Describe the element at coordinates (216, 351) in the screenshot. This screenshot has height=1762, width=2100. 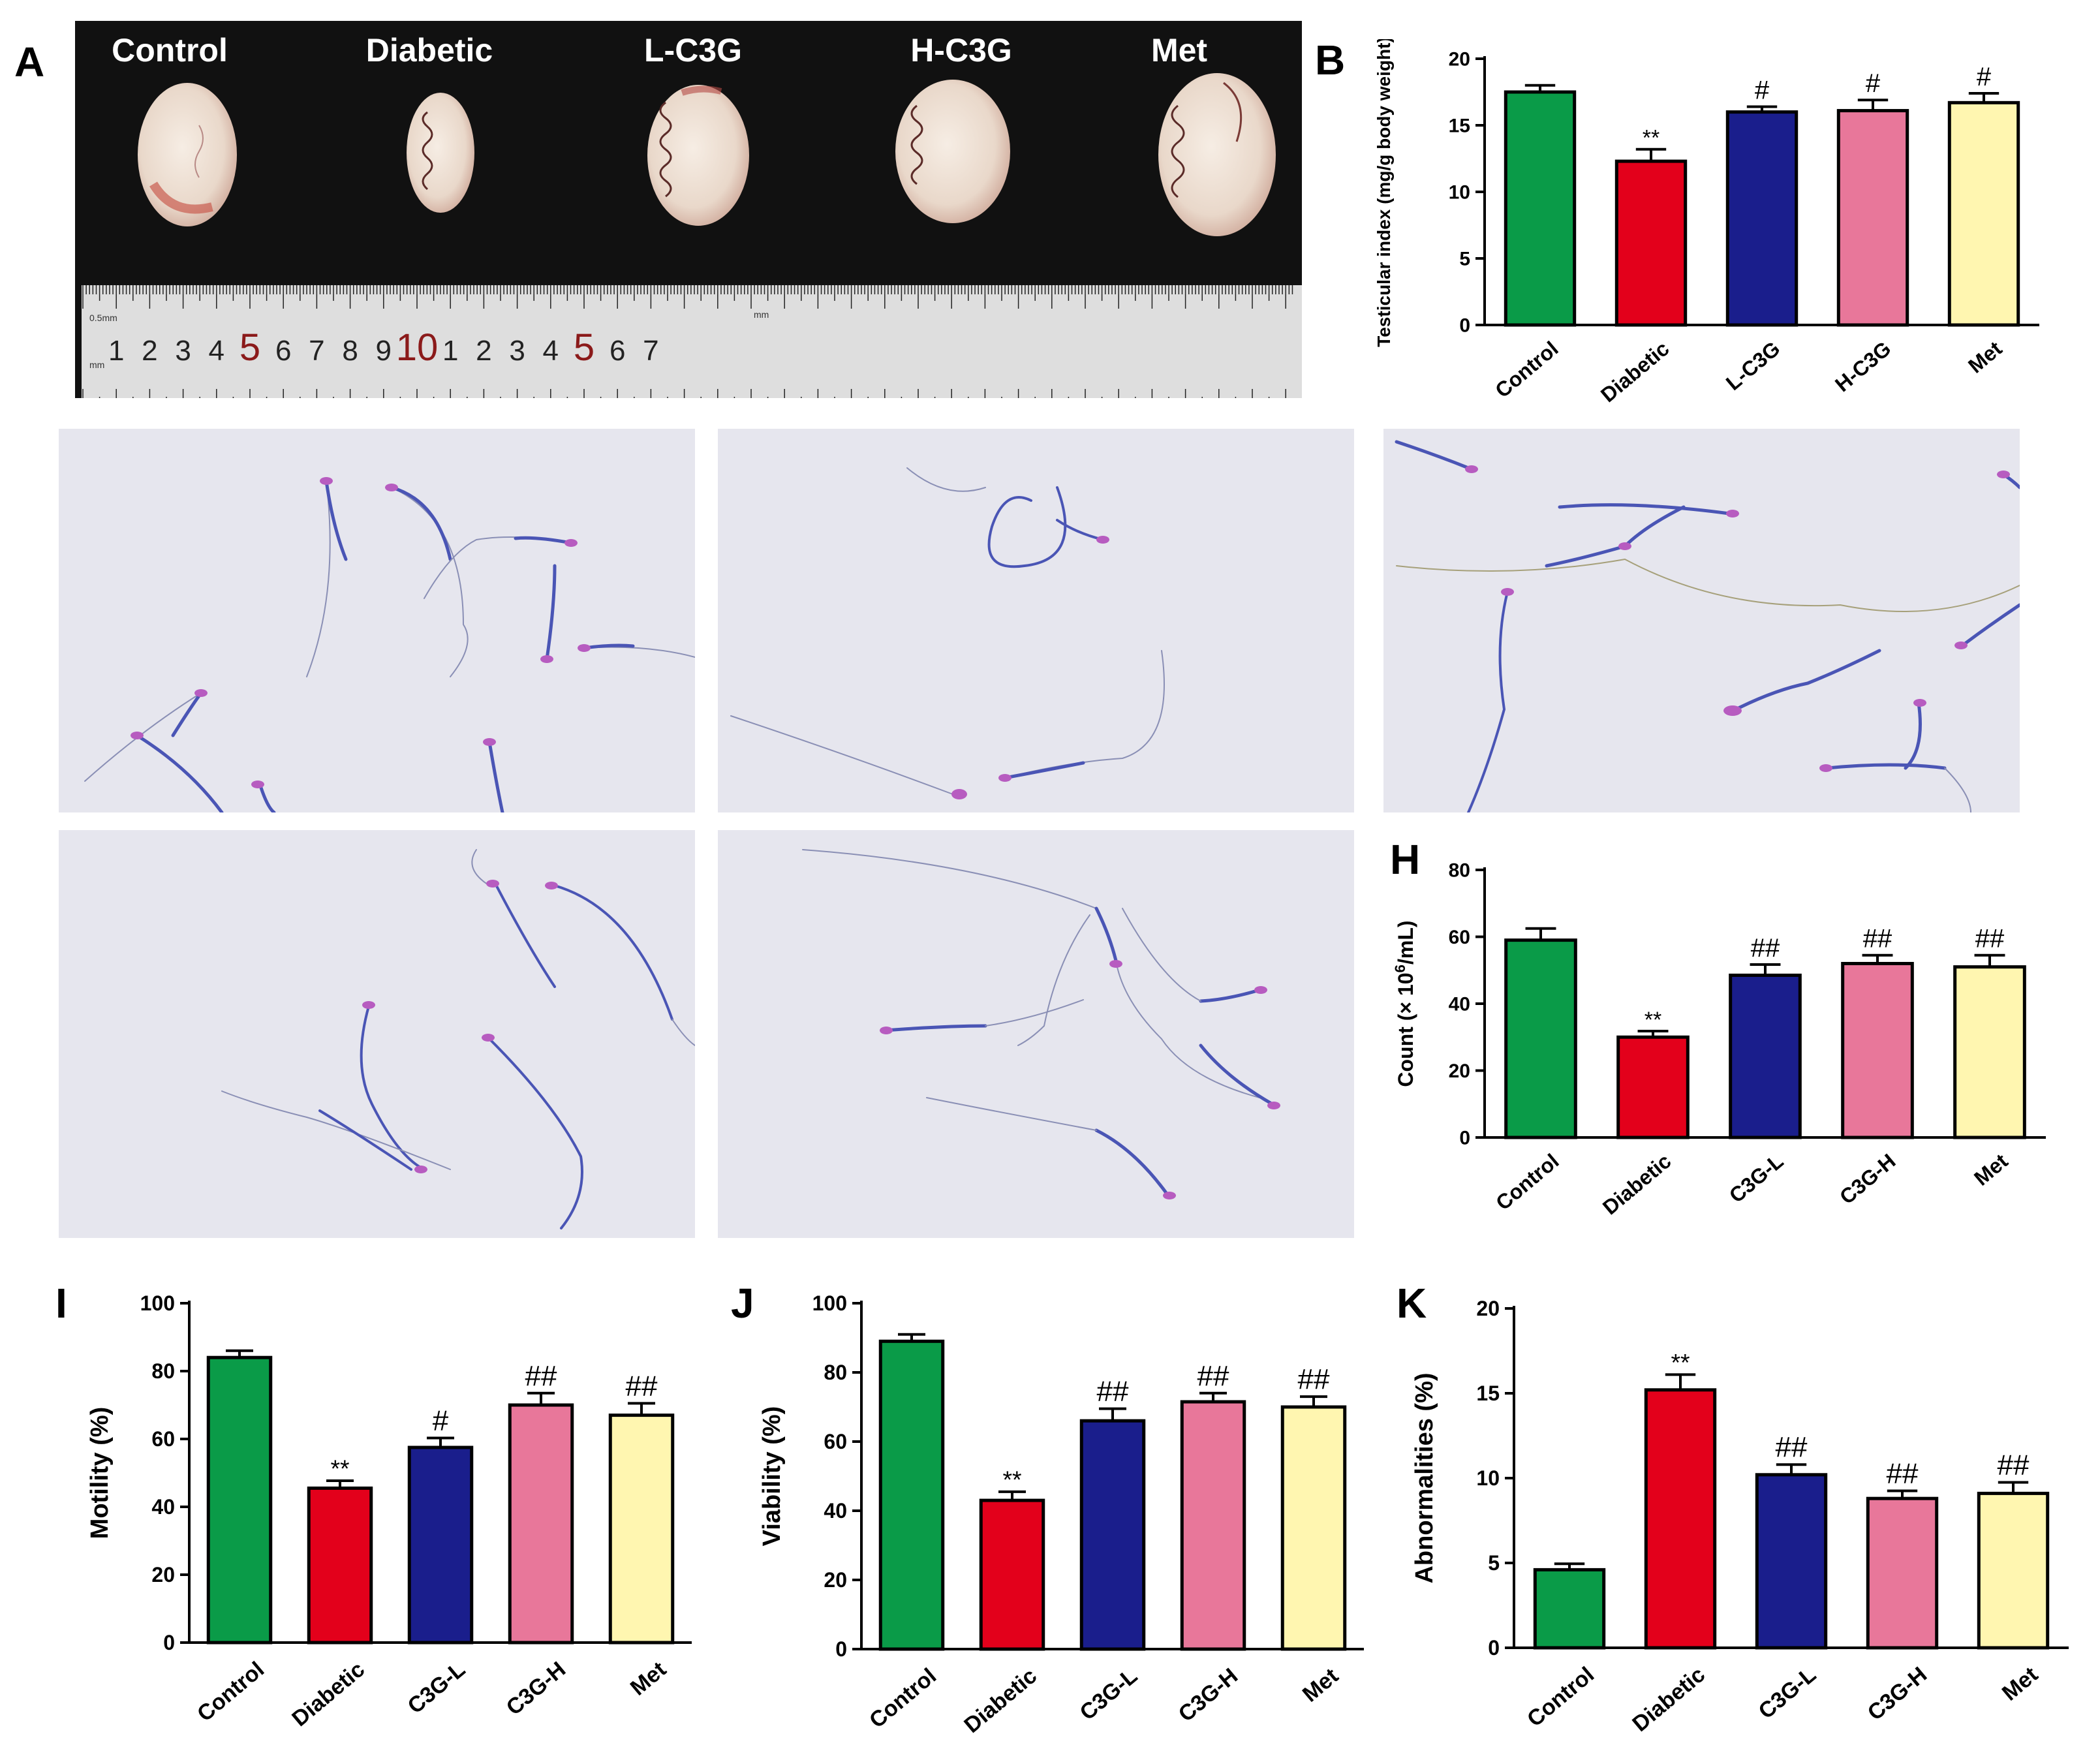
I see `ruler-number: 4` at that location.